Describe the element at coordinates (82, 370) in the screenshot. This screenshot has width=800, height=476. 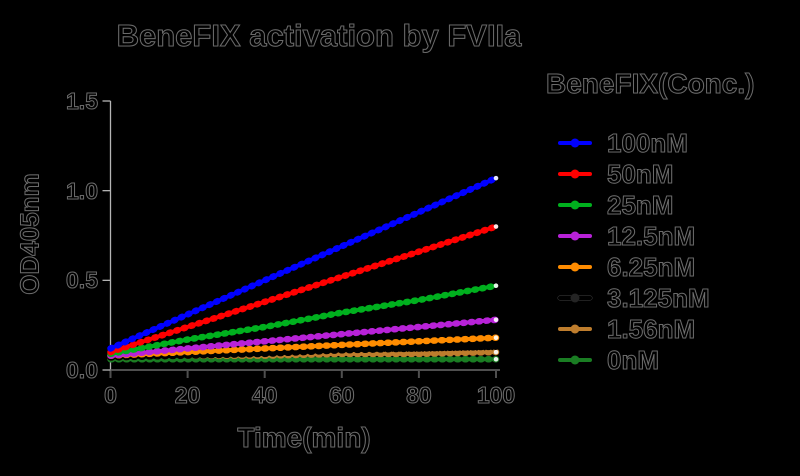
I see `y-tick-label: 0.0` at that location.